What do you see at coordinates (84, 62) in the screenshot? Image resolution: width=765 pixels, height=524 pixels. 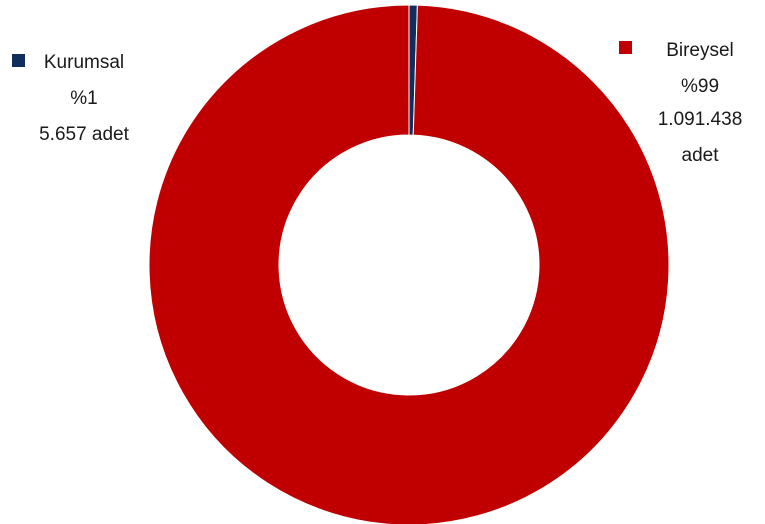 I see `label-kurumsal-name: Kurumsal` at bounding box center [84, 62].